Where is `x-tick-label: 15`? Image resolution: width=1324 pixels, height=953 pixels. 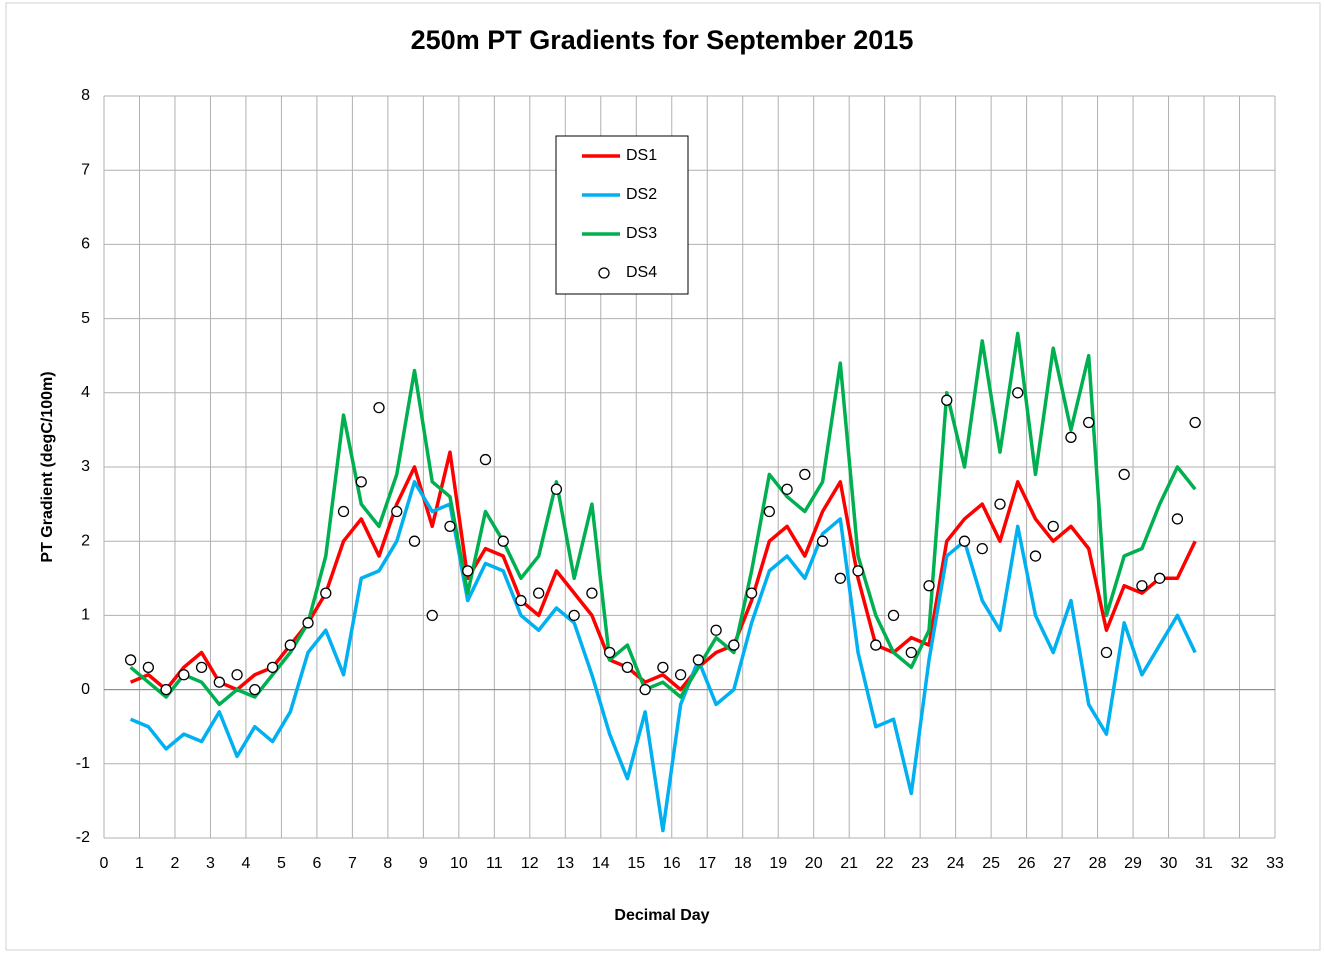 x-tick-label: 15 is located at coordinates (636, 863).